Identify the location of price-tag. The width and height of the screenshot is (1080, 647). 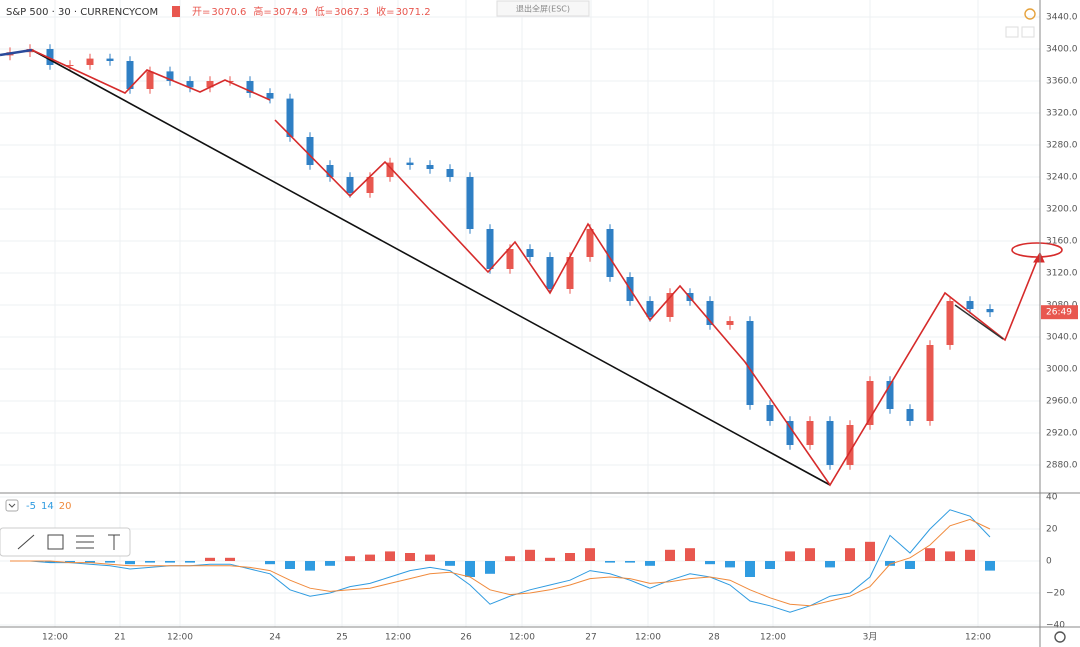
(1059, 312).